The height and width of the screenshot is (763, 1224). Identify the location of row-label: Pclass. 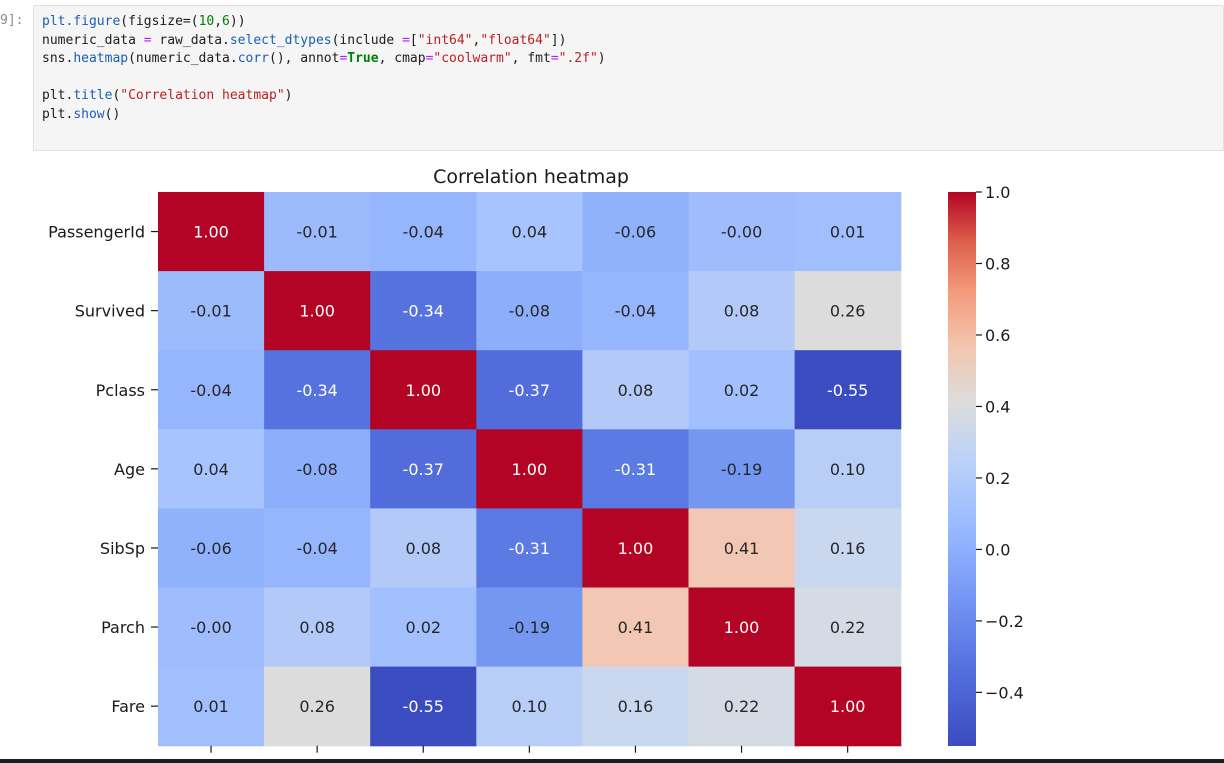
(120, 390).